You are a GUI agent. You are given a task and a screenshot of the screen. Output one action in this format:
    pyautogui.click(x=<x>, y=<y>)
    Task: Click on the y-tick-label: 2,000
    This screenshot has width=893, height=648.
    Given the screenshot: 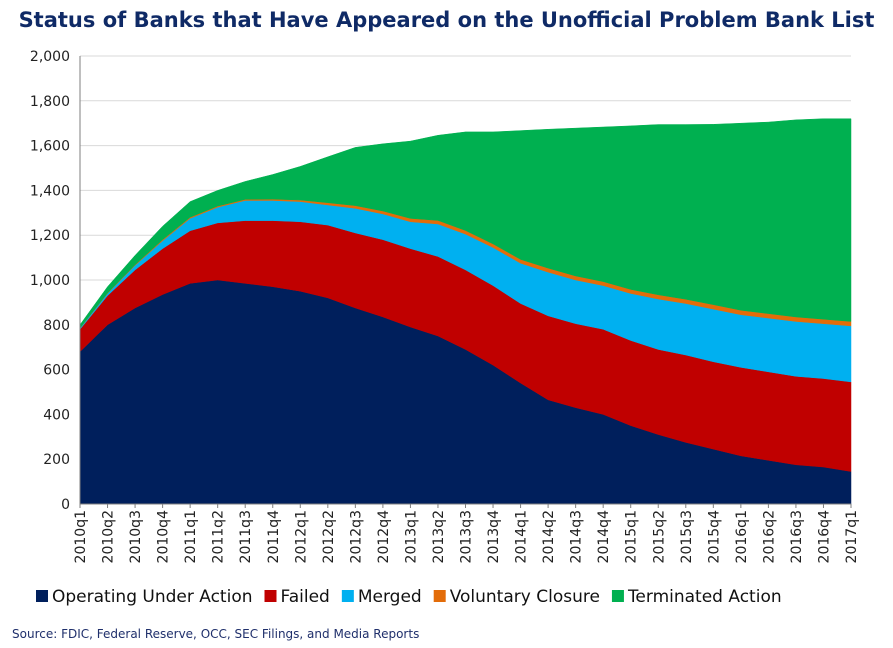 What is the action you would take?
    pyautogui.click(x=50, y=57)
    